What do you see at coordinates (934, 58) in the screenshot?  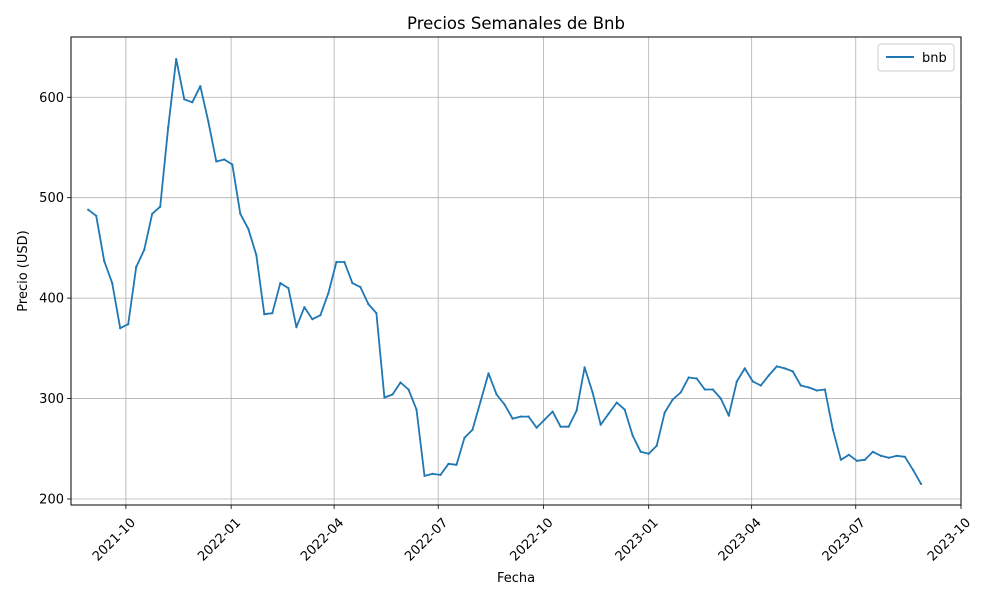 I see `legend-label: bnb` at bounding box center [934, 58].